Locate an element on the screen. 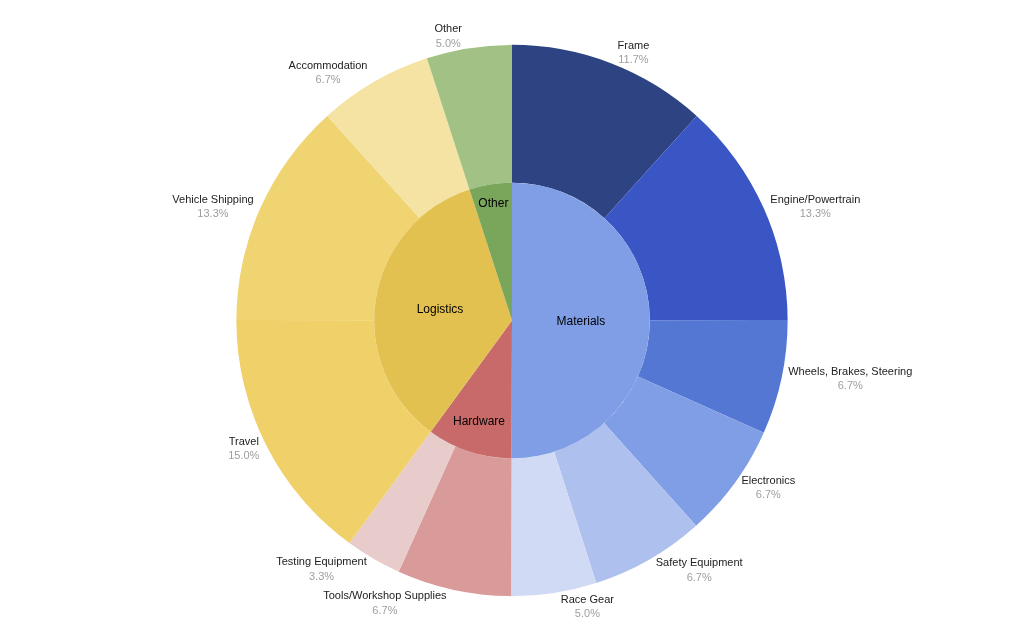  slice-label: Hardware is located at coordinates (479, 420).